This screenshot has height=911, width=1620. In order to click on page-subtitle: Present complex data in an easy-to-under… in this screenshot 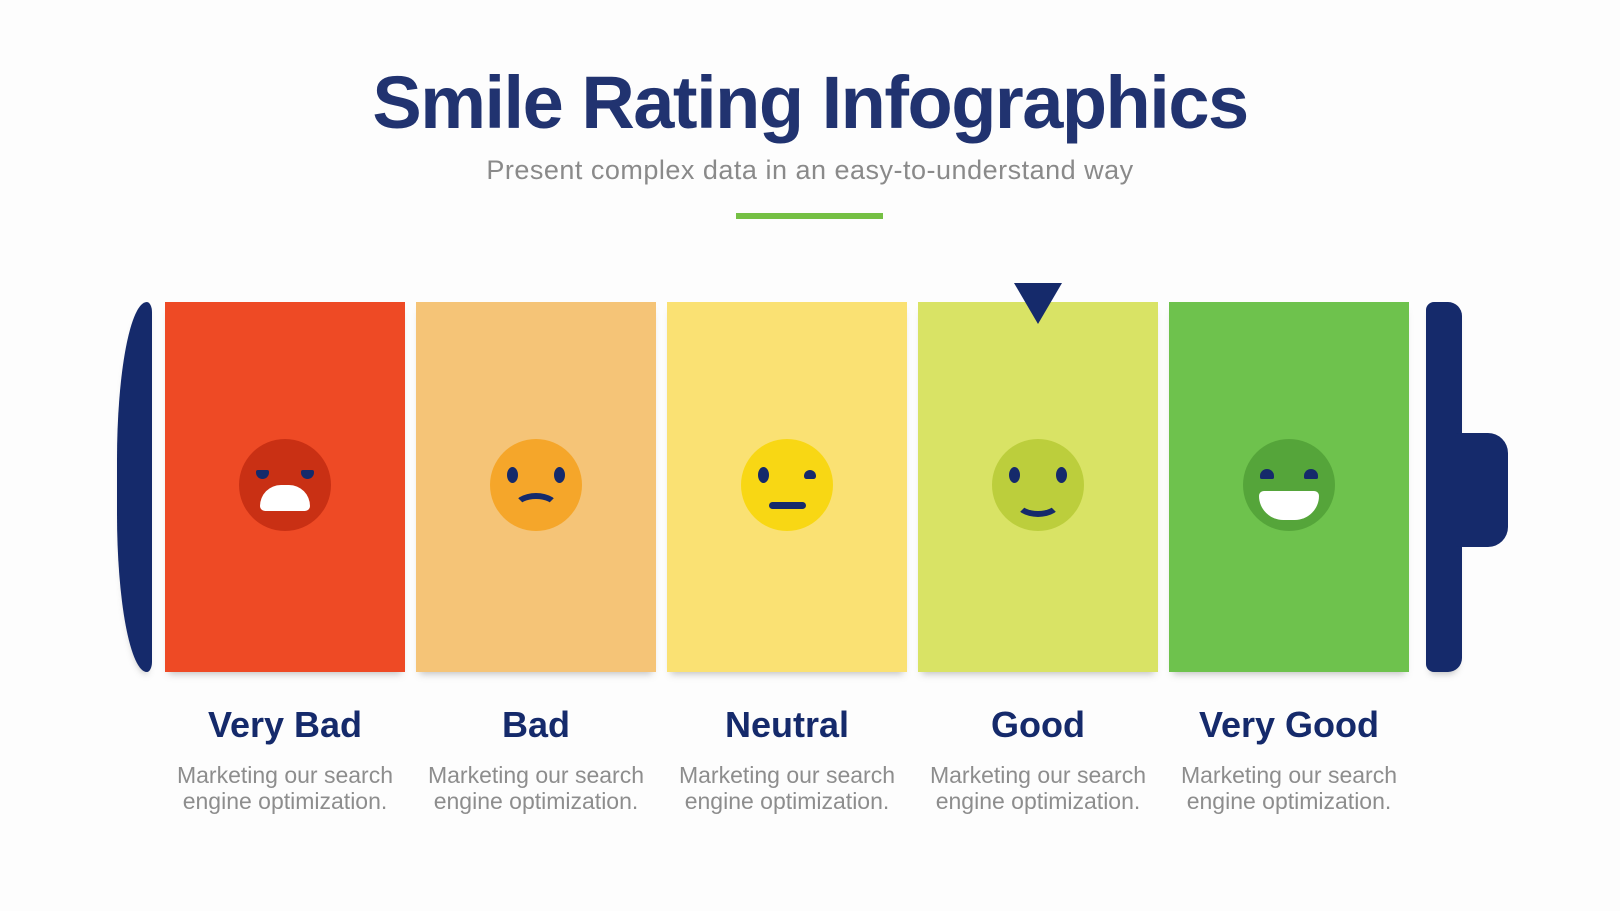, I will do `click(810, 170)`.